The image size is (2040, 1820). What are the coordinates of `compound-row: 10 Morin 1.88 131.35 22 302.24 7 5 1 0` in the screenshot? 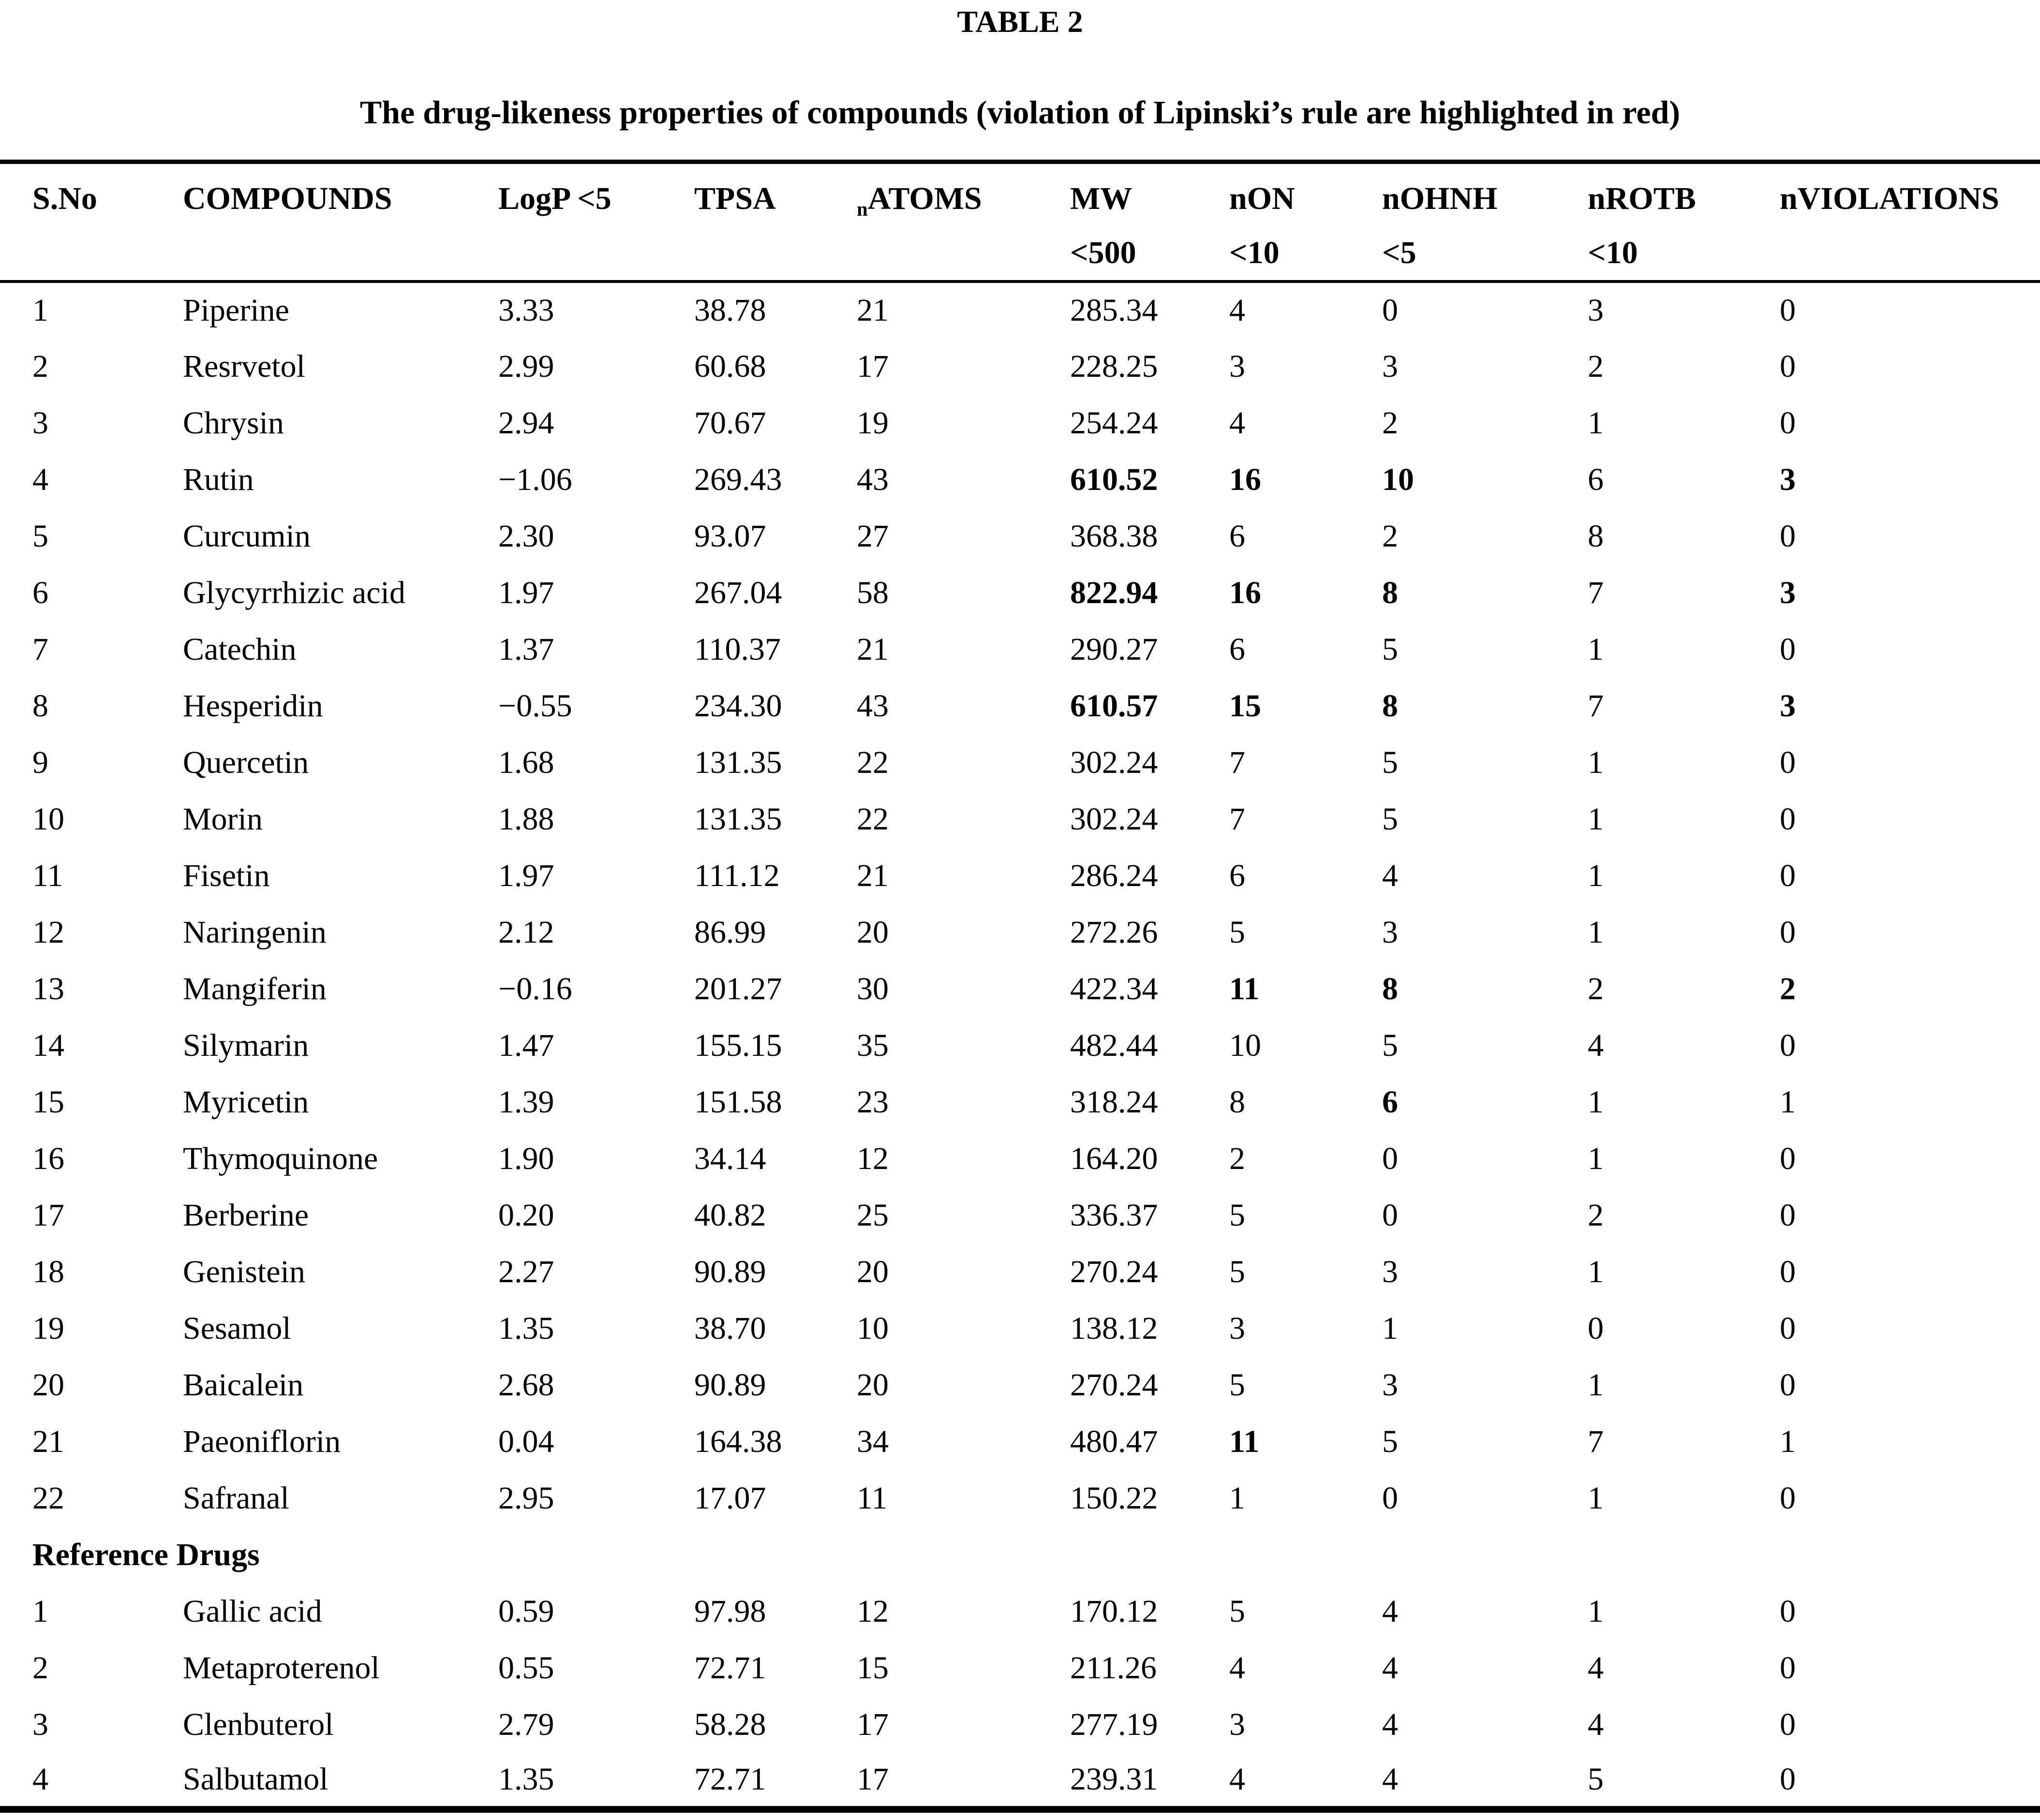 It's located at (1020, 819).